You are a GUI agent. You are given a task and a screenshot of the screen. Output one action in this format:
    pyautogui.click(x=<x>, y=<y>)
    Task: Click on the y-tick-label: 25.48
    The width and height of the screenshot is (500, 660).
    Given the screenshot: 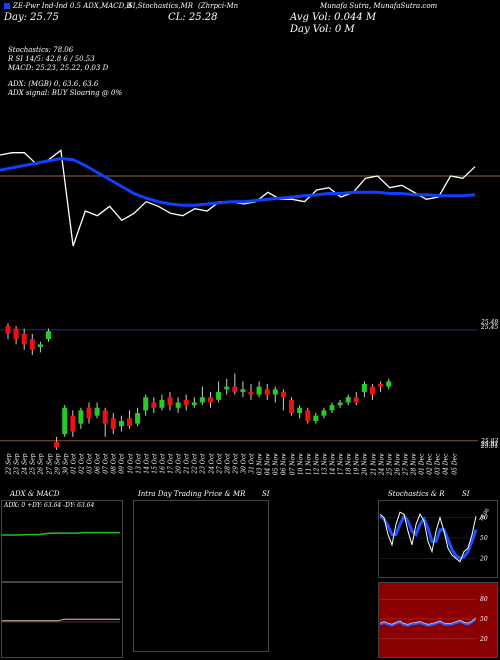 What is the action you would take?
    pyautogui.click(x=490, y=323)
    